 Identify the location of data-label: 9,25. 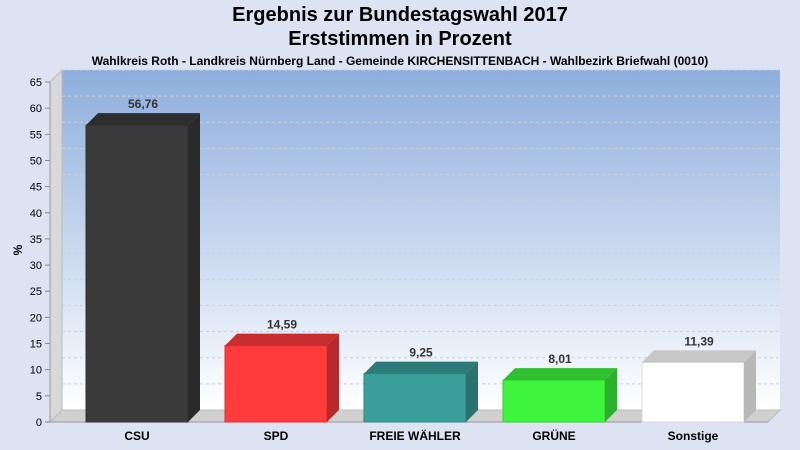
(421, 353).